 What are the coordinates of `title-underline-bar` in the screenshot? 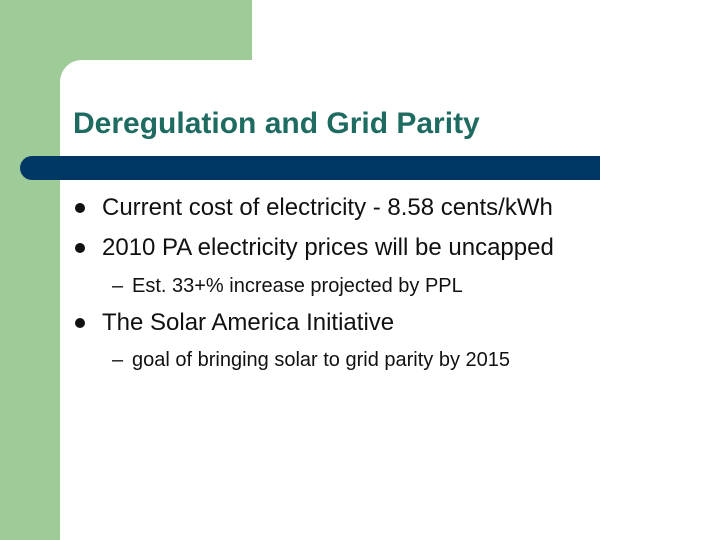 It's located at (310, 168).